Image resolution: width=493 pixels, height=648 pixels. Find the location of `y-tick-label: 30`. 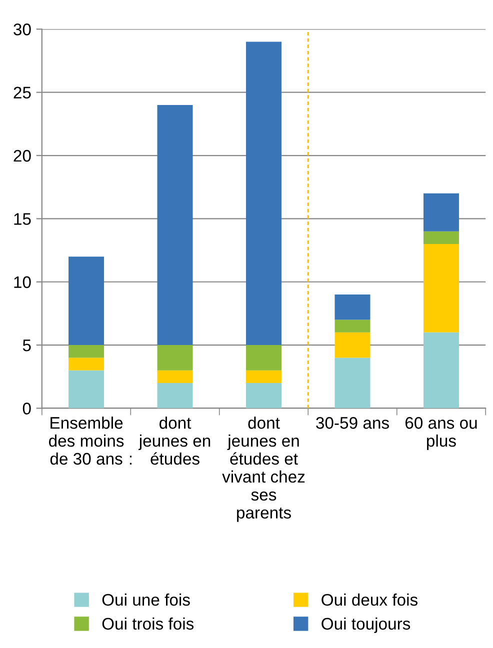

y-tick-label: 30 is located at coordinates (22, 30).